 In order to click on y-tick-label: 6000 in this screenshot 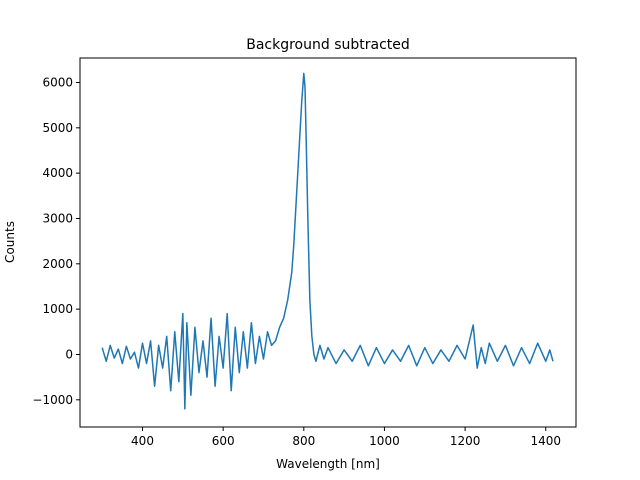, I will do `click(57, 82)`.